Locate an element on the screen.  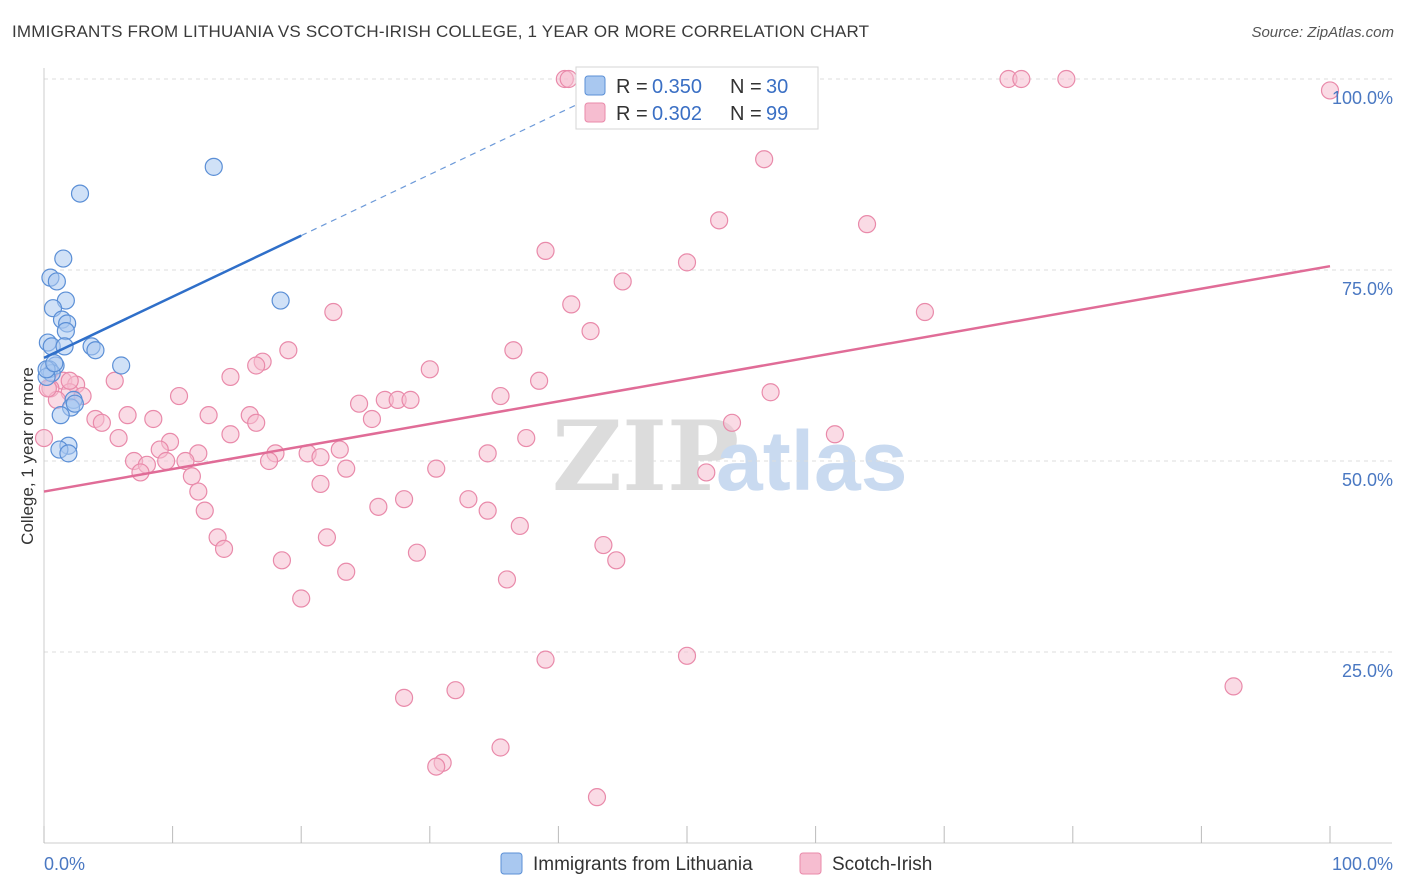
y-tick-label-1: 50.0% is located at coordinates (1367, 480).